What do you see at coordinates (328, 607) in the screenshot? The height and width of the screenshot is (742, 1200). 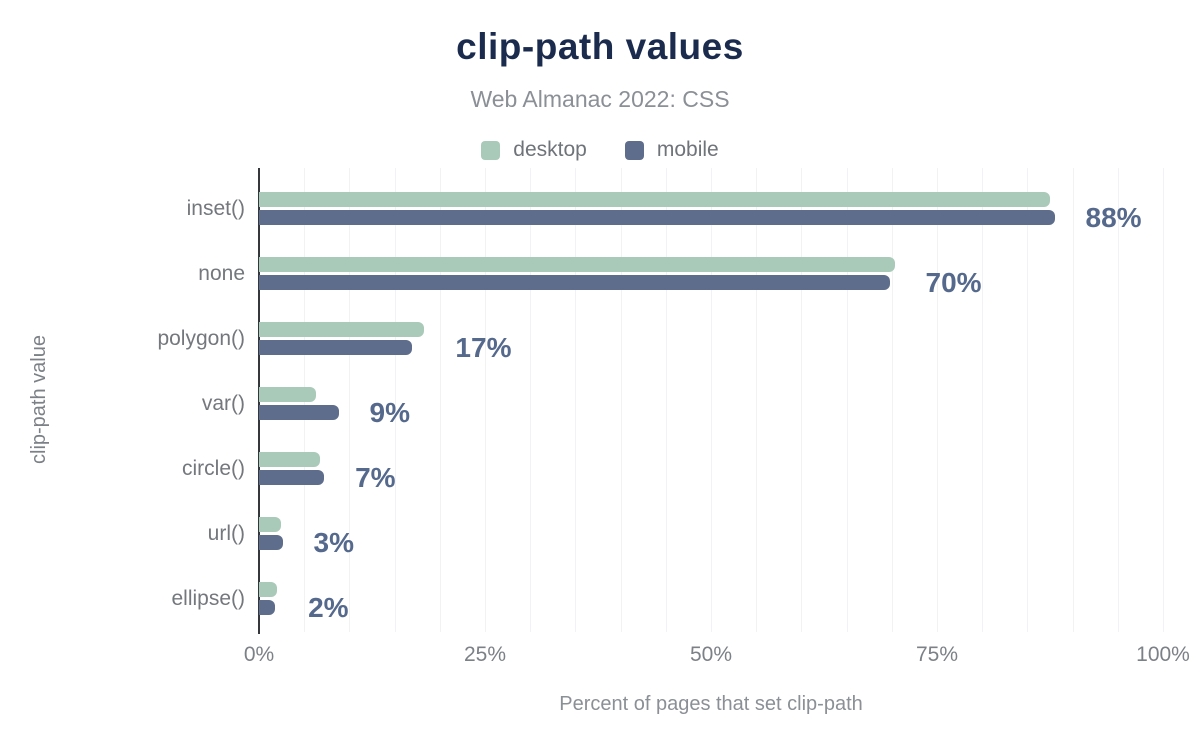 I see `value-label: 2%` at bounding box center [328, 607].